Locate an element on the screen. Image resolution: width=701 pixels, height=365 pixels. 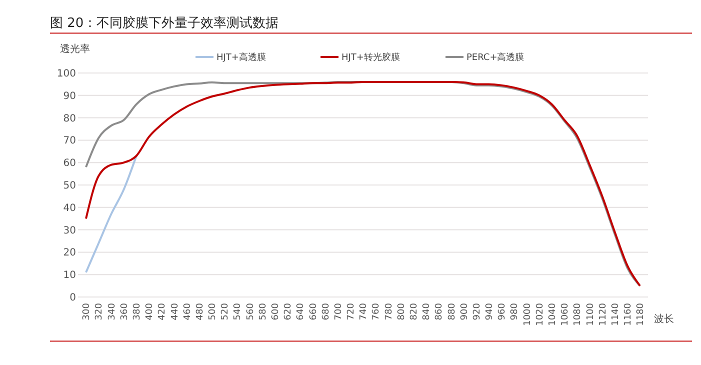
x-tick-label: 440 is located at coordinates (175, 311).